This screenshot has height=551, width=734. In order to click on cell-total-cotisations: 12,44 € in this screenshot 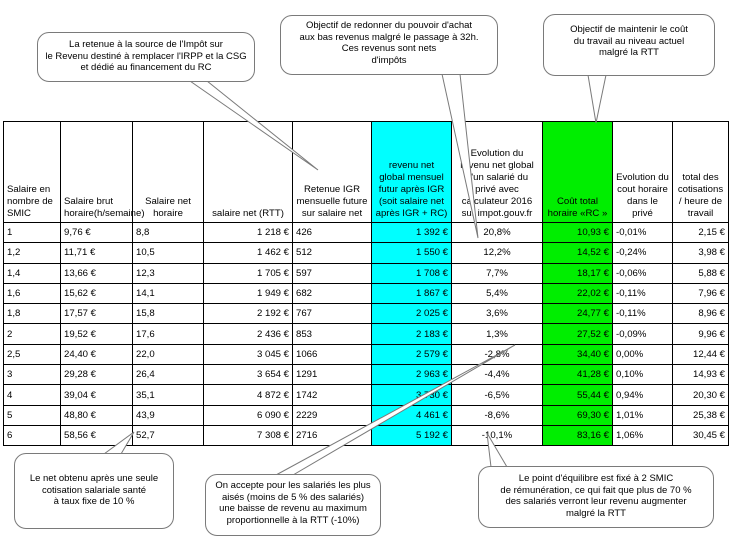, I will do `click(700, 354)`.